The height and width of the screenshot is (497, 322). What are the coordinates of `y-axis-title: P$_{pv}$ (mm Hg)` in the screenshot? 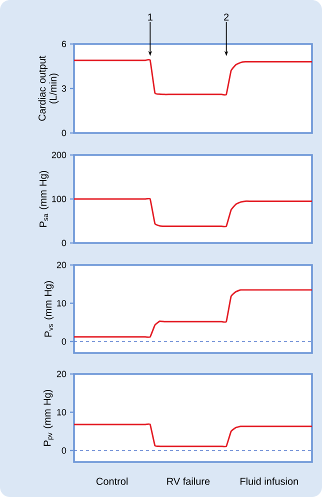 It's located at (48, 418).